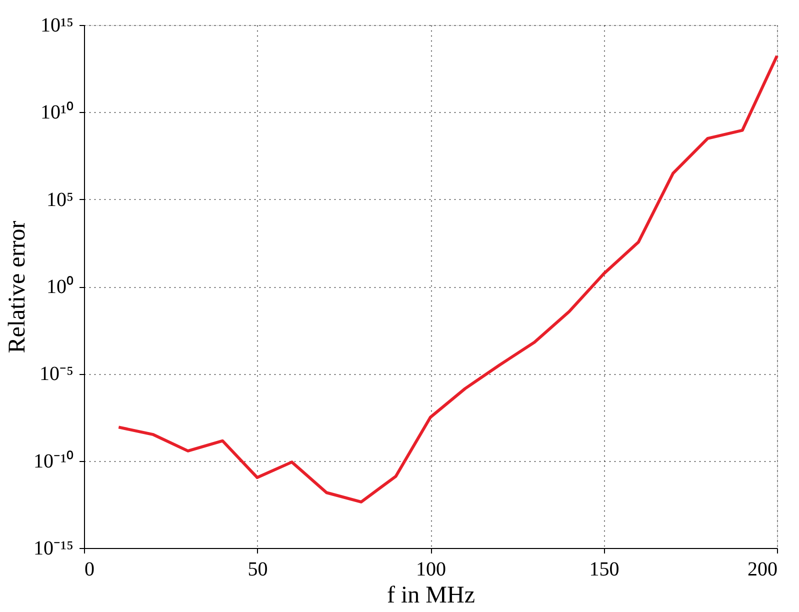 The width and height of the screenshot is (799, 612). What do you see at coordinates (604, 569) in the screenshot?
I see `x-tick-label: 150` at bounding box center [604, 569].